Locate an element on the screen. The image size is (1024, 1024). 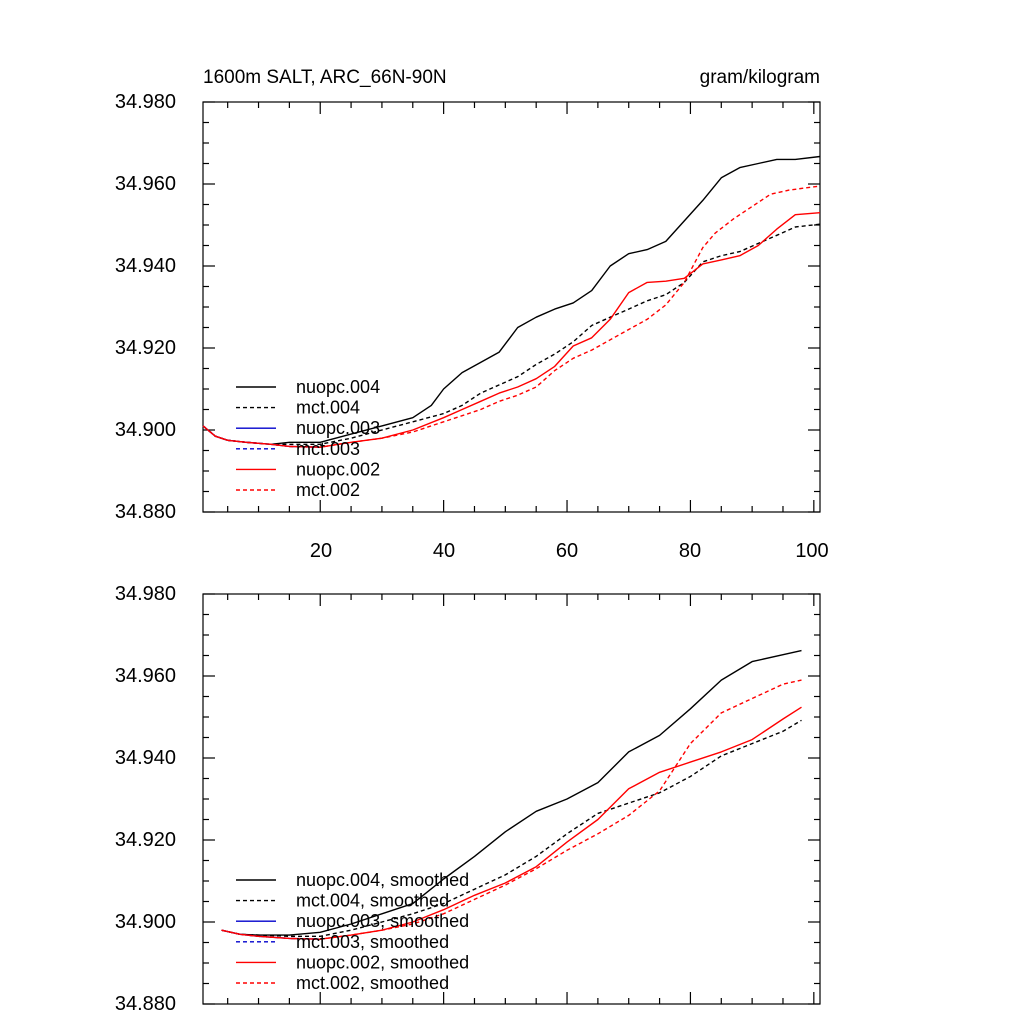
bottom-y-tick-label: 34.920 is located at coordinates (145, 840).